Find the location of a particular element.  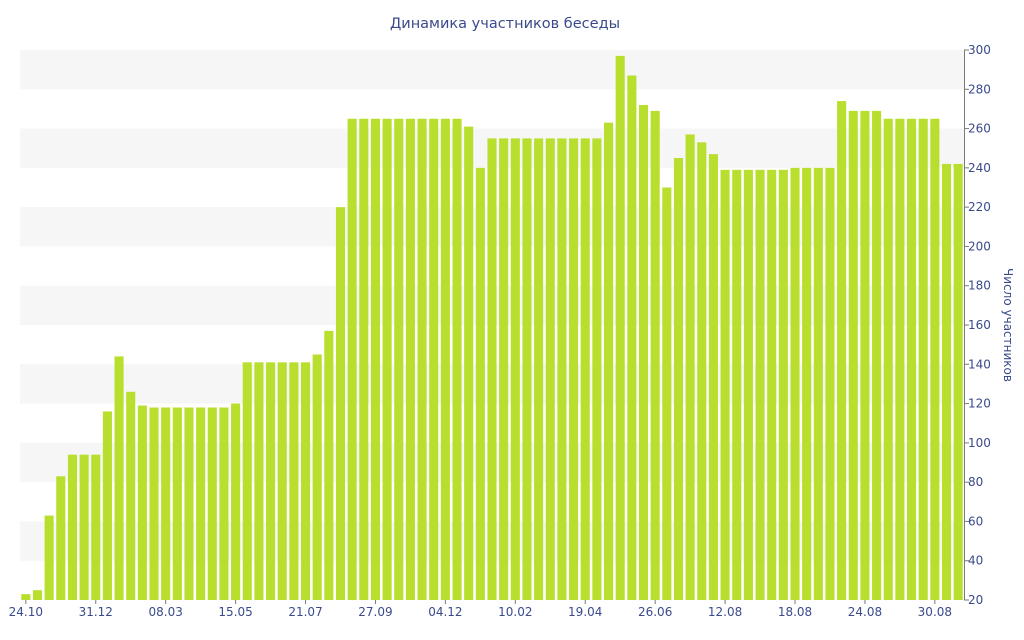

y-tick-label: 80 is located at coordinates (975, 482).